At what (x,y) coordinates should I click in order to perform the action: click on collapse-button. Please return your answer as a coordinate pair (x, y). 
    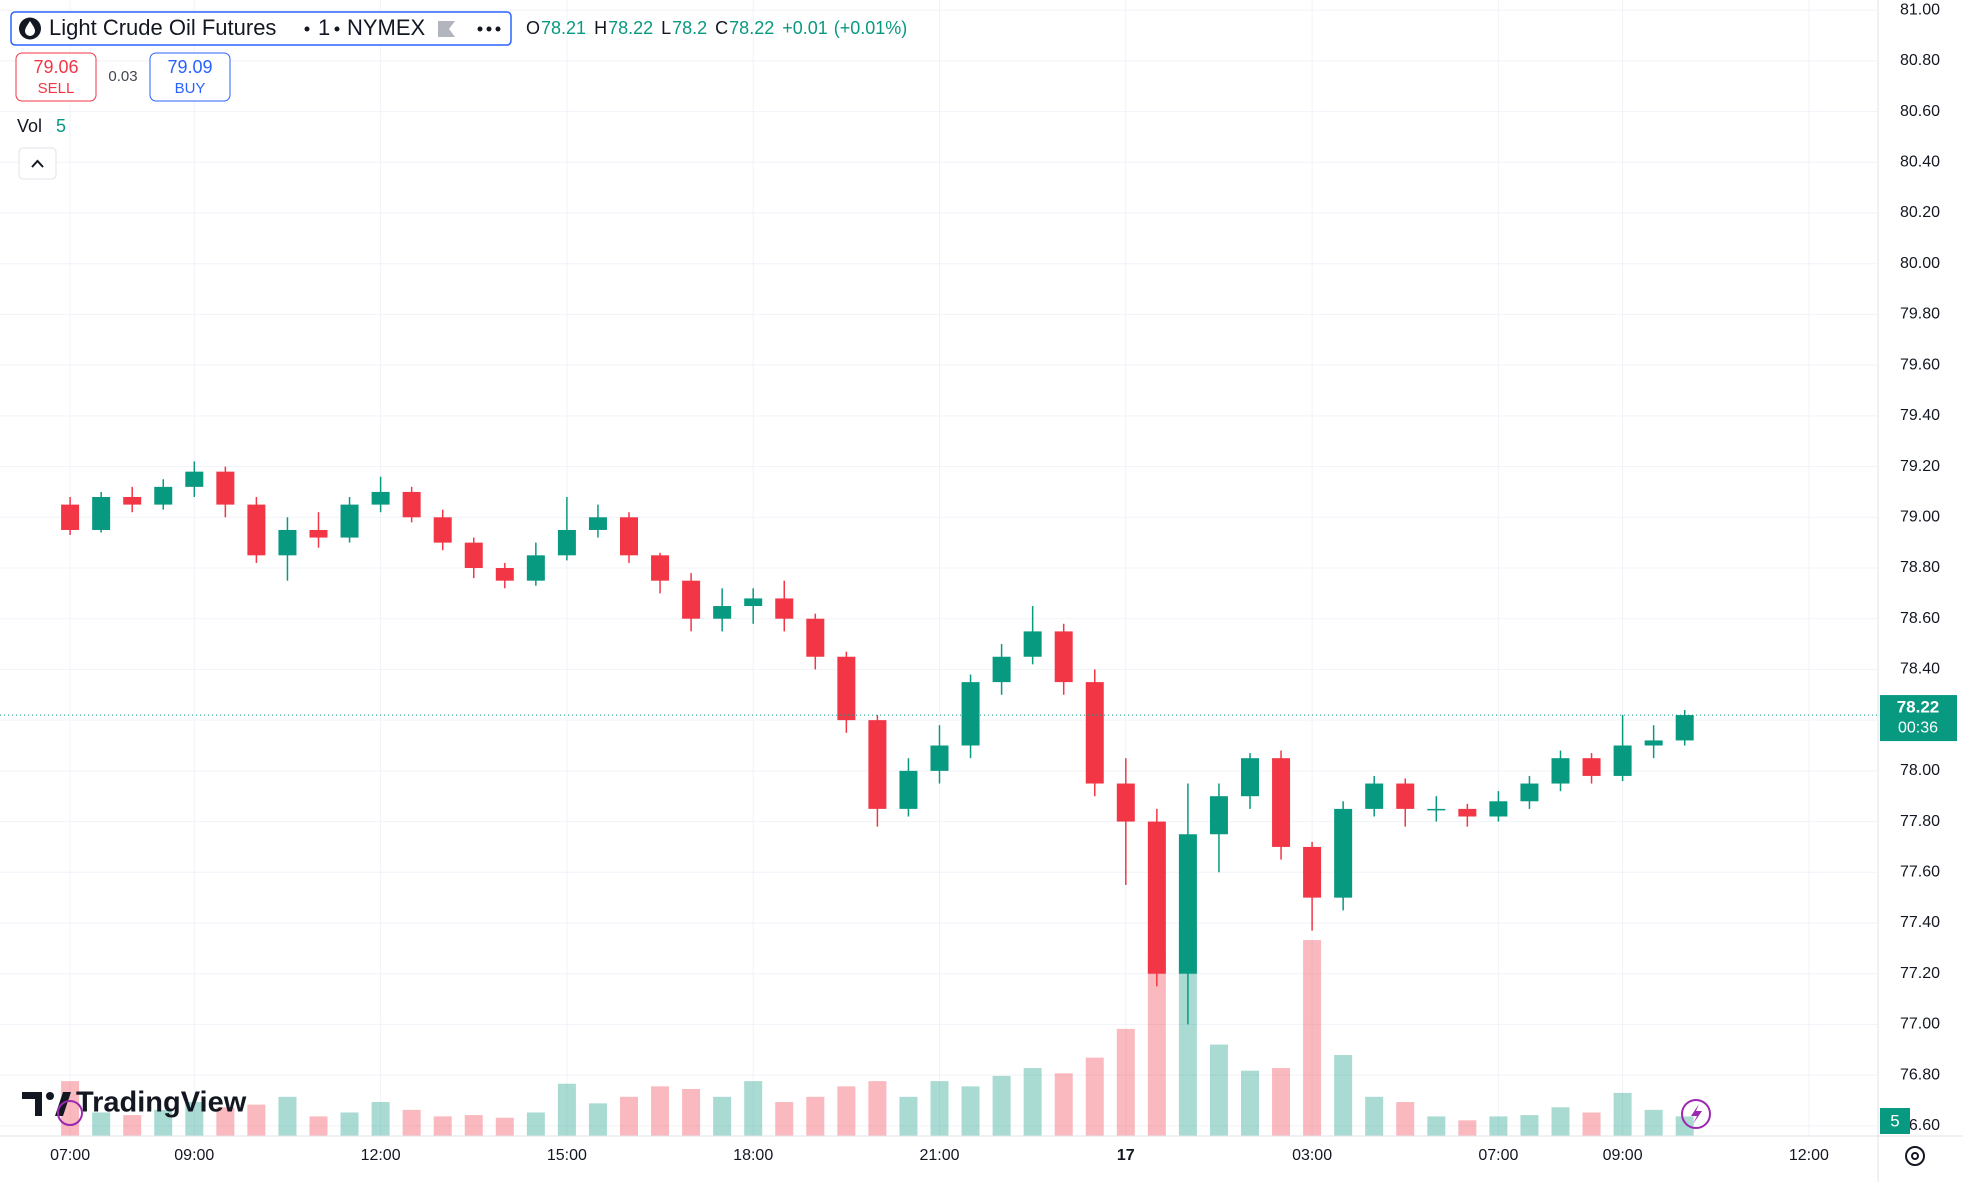
    Looking at the image, I should click on (37, 163).